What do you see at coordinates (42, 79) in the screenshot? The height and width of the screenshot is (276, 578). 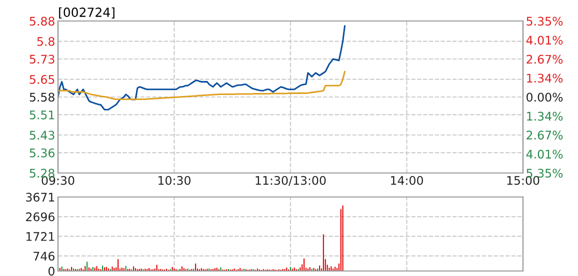 I see `y-tick-label: 5.65` at bounding box center [42, 79].